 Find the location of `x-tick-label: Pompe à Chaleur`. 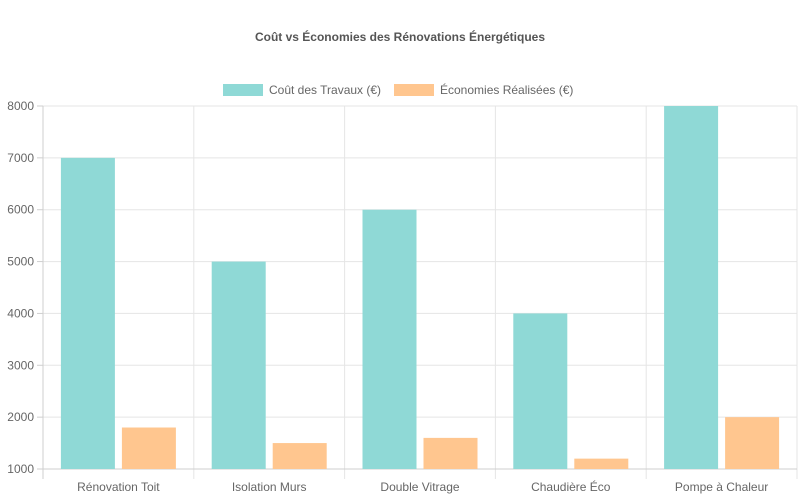

x-tick-label: Pompe à Chaleur is located at coordinates (721, 487).